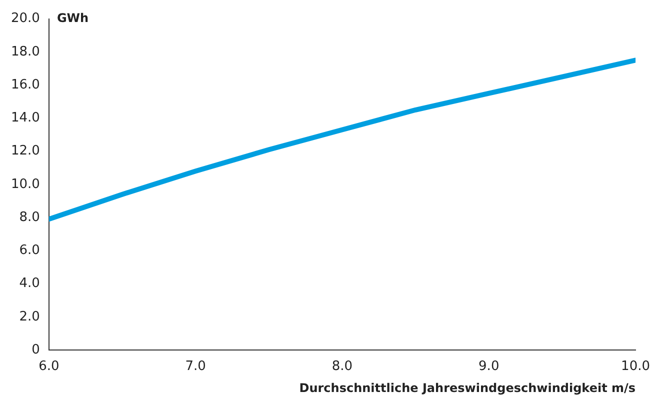 The image size is (661, 408). What do you see at coordinates (29, 284) in the screenshot?
I see `y-tick-label: 4.0` at bounding box center [29, 284].